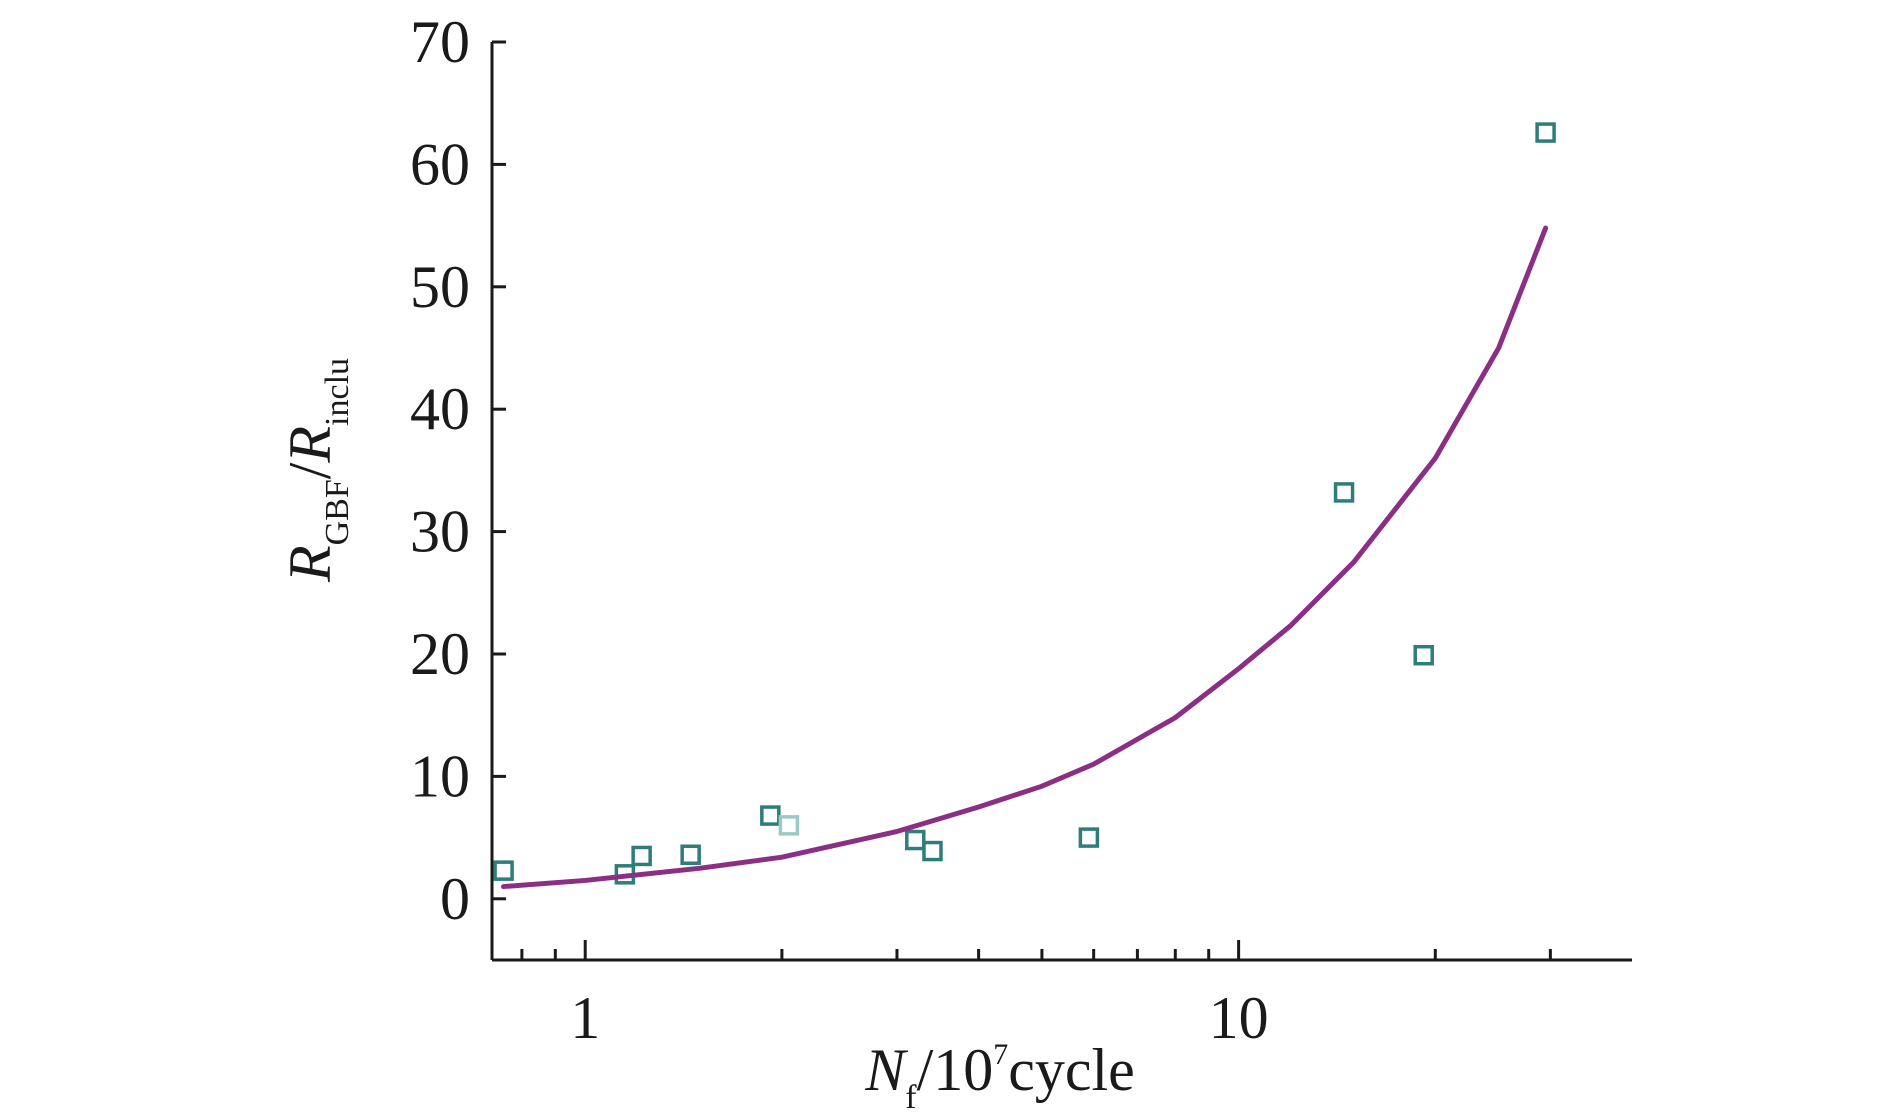  Describe the element at coordinates (911, 1097) in the screenshot. I see `x-axis-title-sub: f` at that location.